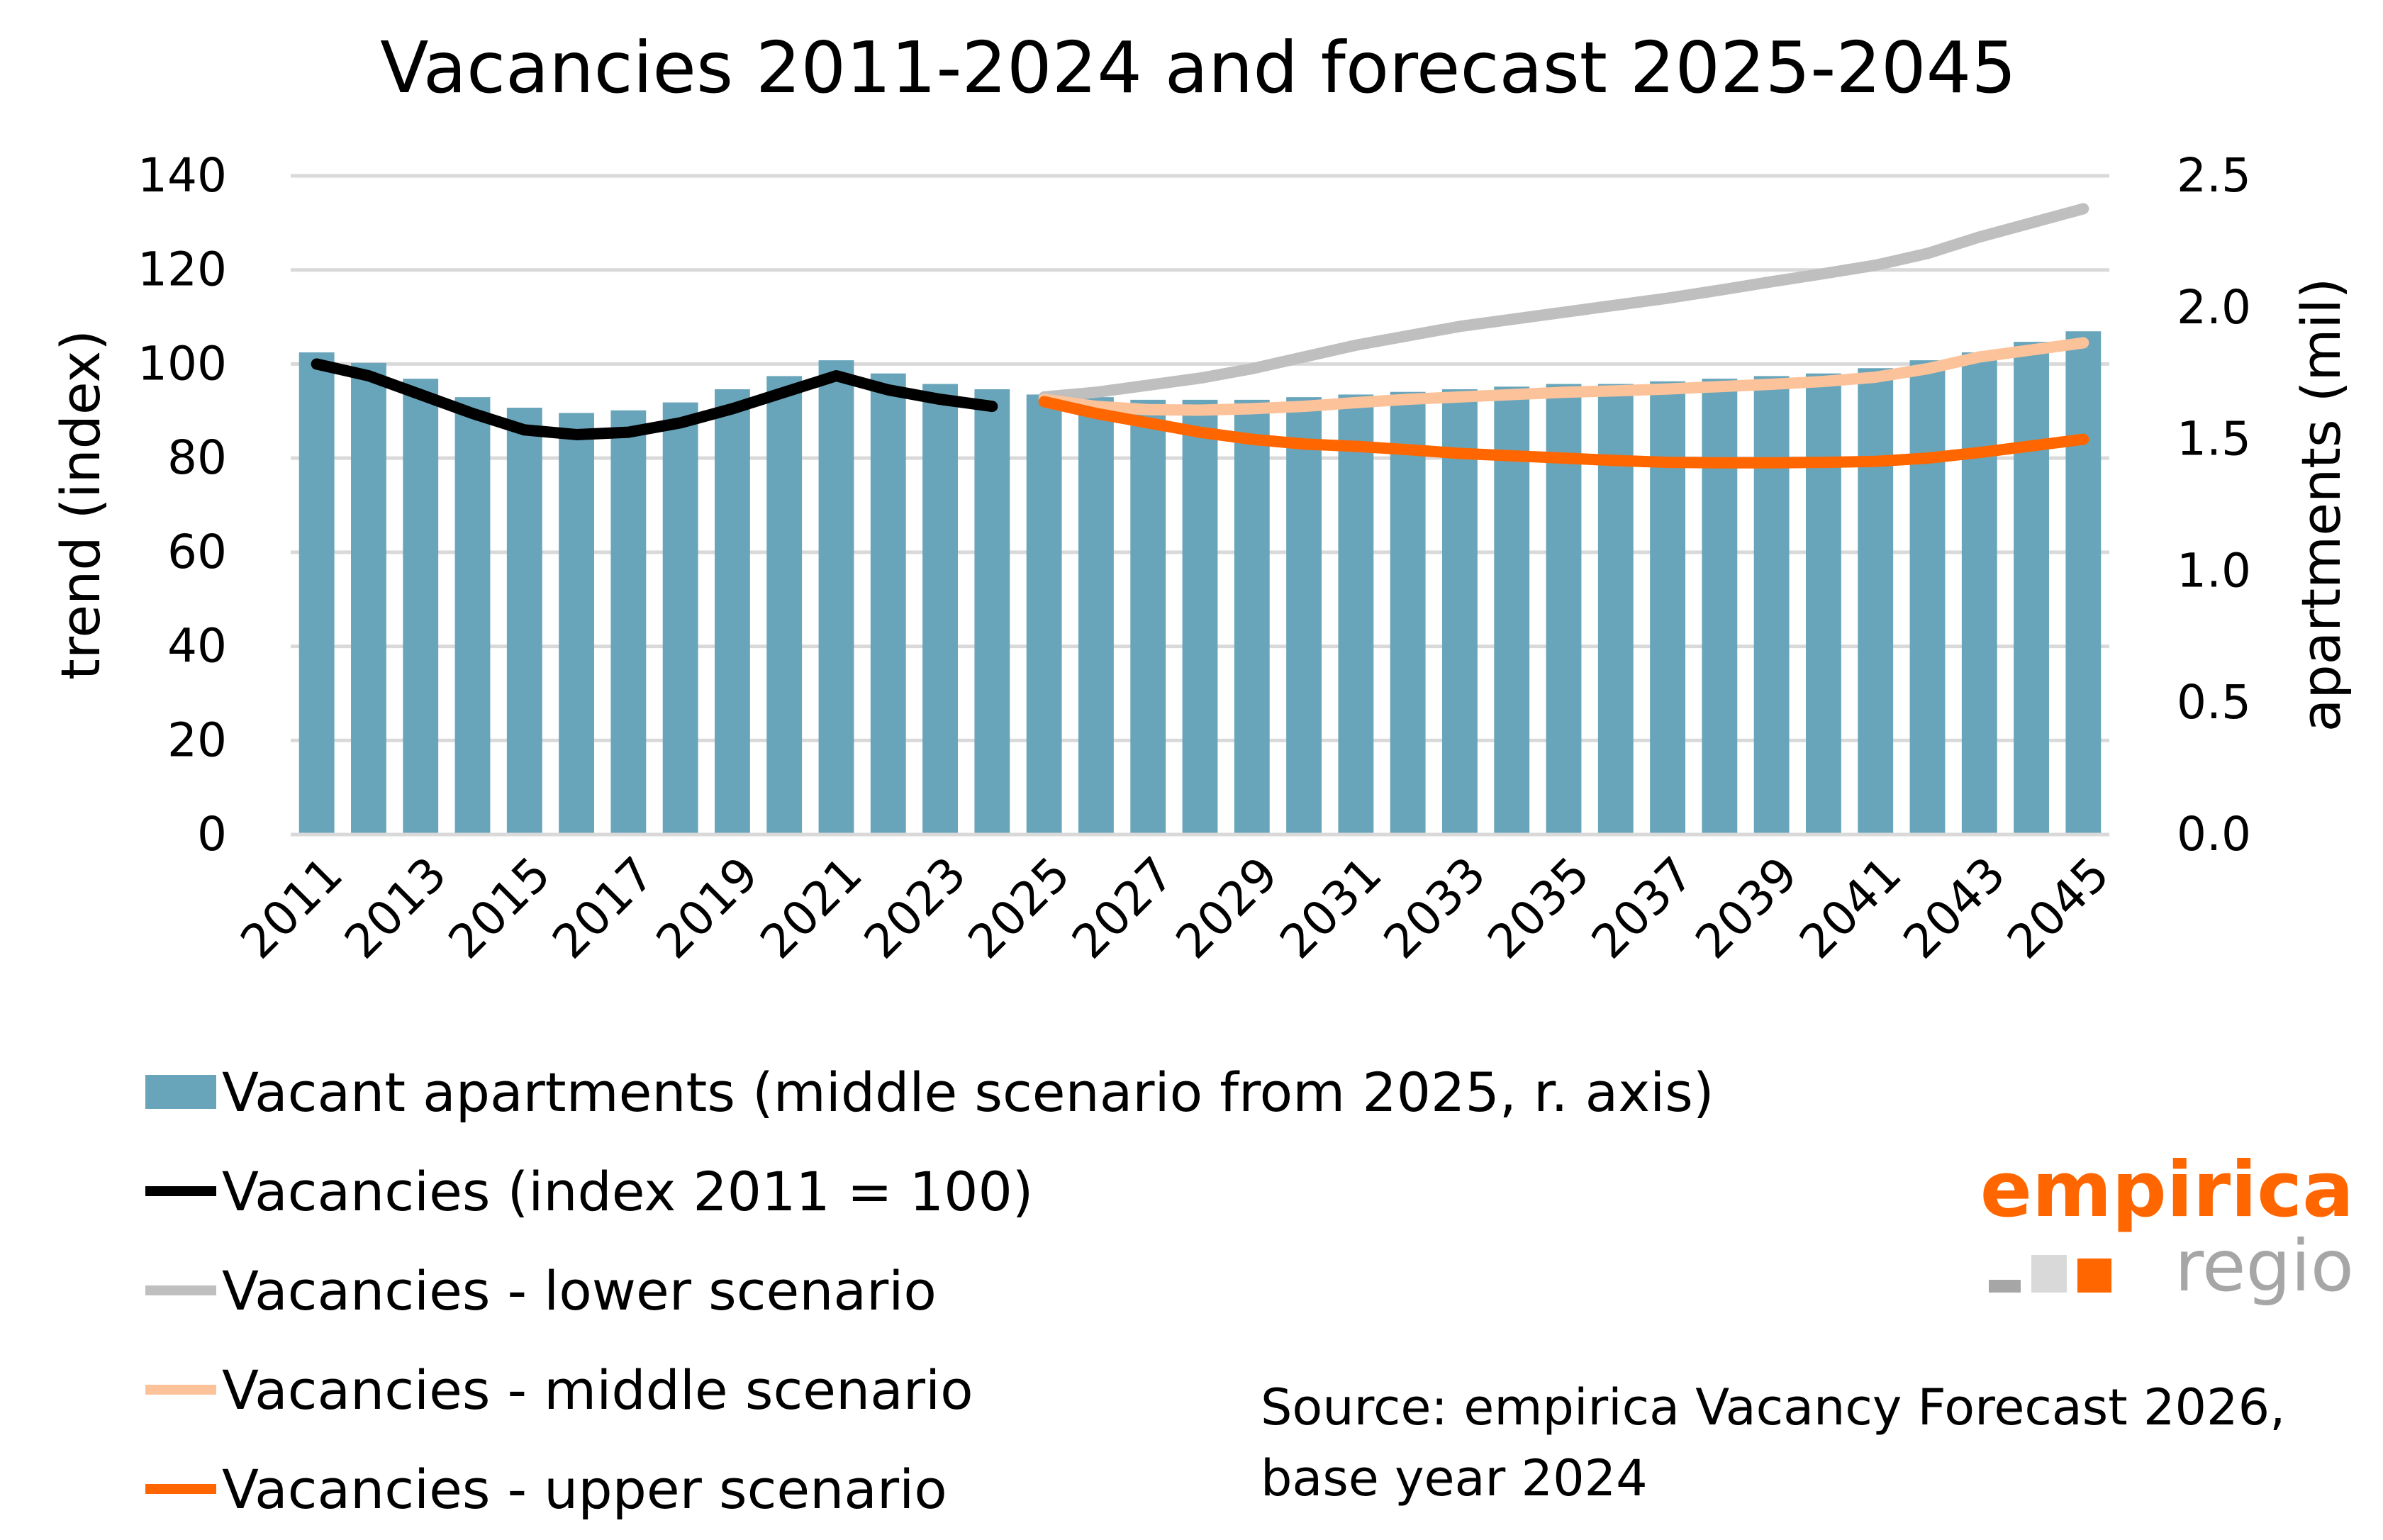  What do you see at coordinates (1434, 908) in the screenshot?
I see `x-tick-label: 2033` at bounding box center [1434, 908].